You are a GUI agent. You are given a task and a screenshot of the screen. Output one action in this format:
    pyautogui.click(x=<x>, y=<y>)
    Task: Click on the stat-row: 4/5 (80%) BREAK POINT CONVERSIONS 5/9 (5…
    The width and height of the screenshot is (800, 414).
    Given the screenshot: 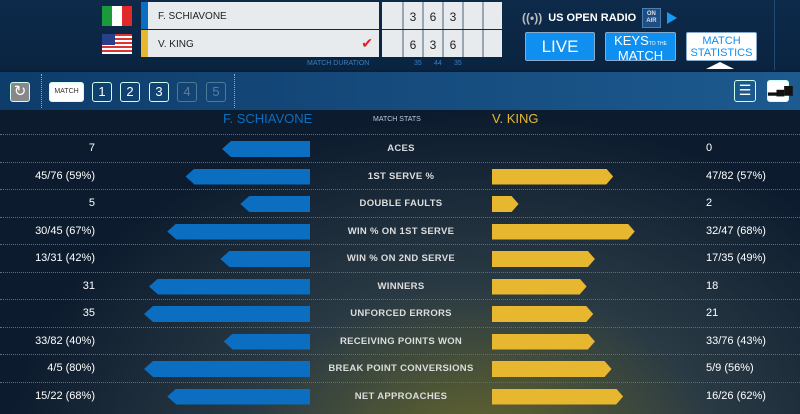 What is the action you would take?
    pyautogui.click(x=400, y=368)
    